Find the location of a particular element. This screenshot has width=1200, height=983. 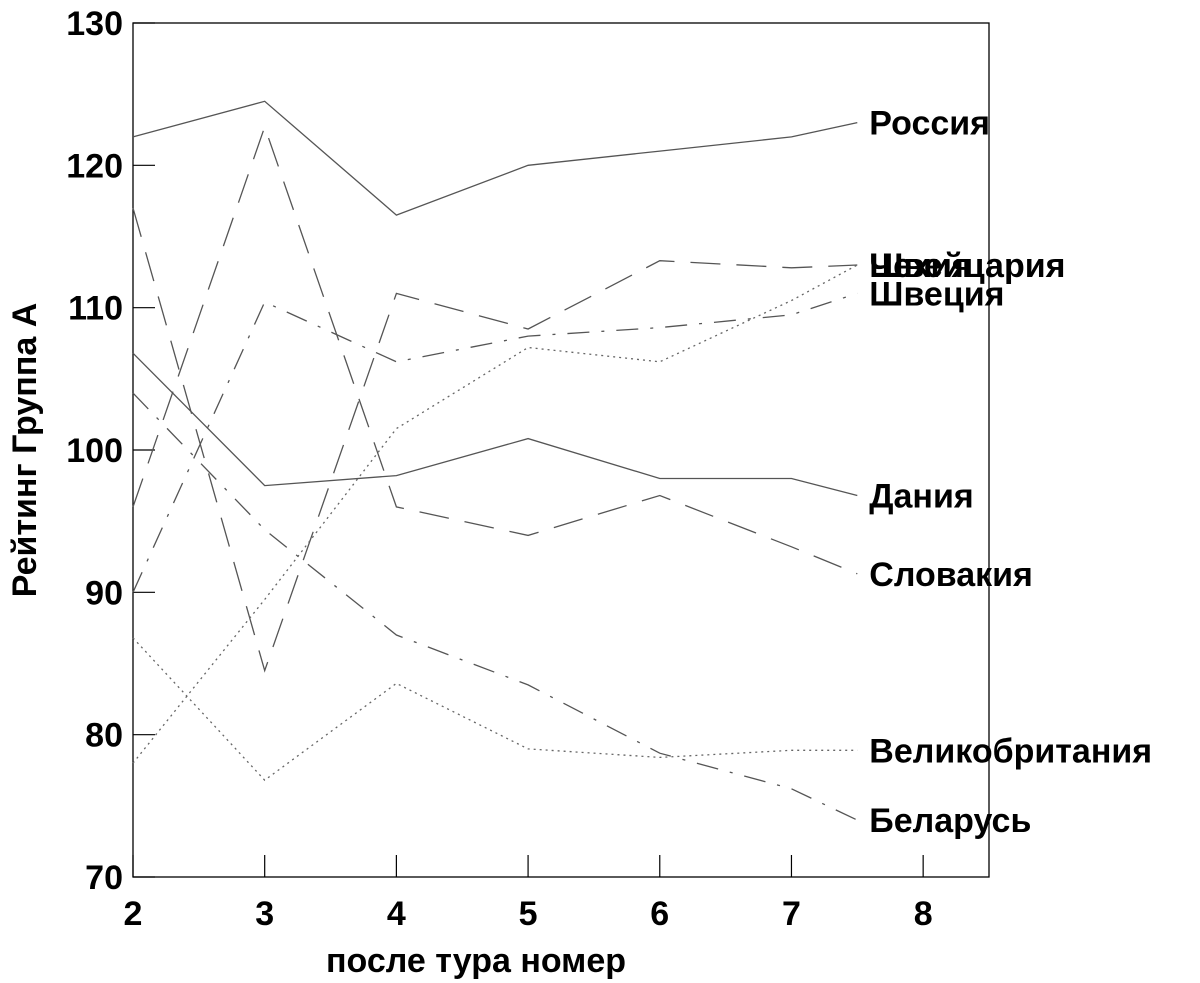

y-axis-title: Рейтинг Группа А is located at coordinates (25, 450).